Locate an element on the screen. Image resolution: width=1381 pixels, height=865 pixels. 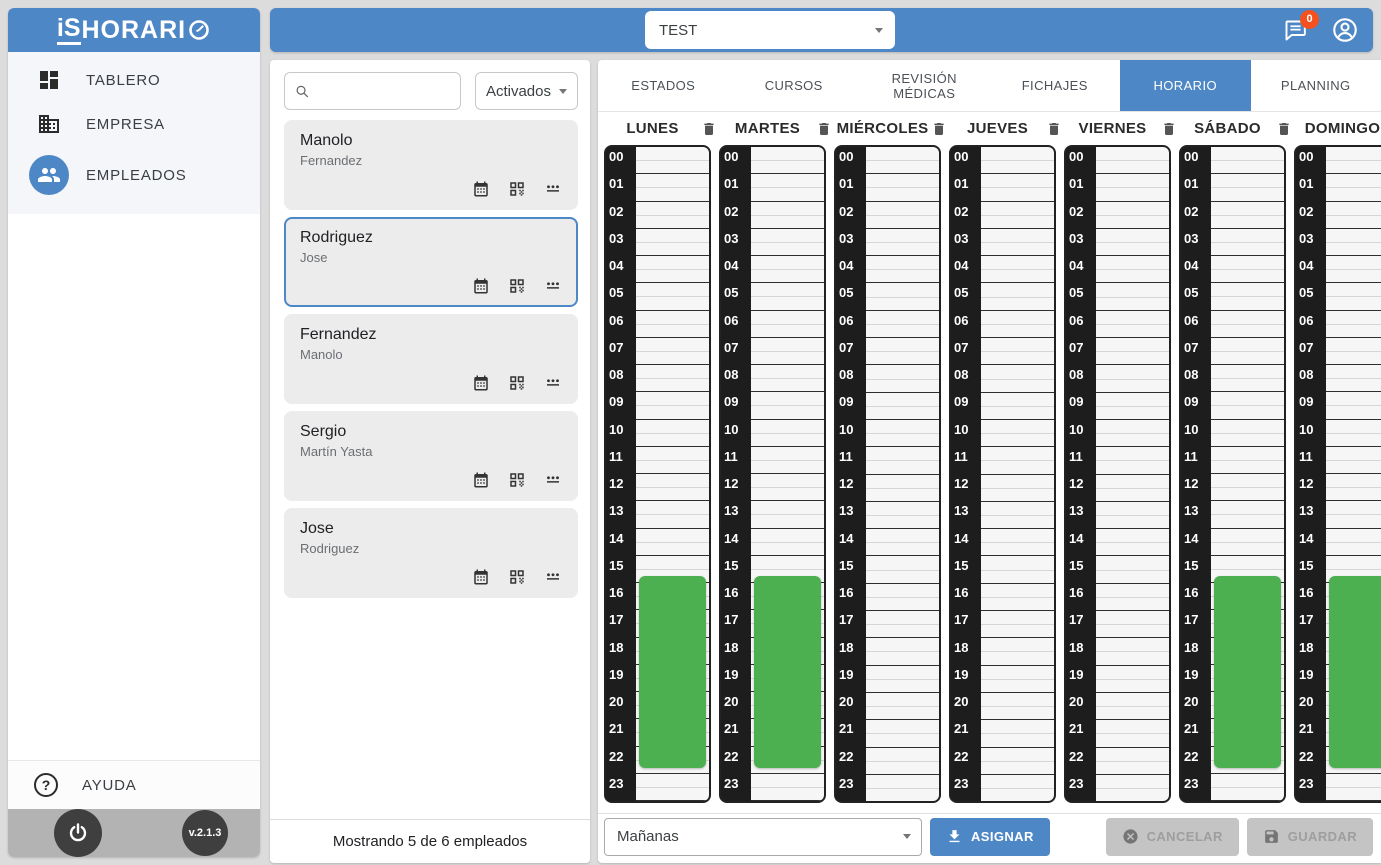
employee-card: Manolo Fernandez is located at coordinates (431, 165).